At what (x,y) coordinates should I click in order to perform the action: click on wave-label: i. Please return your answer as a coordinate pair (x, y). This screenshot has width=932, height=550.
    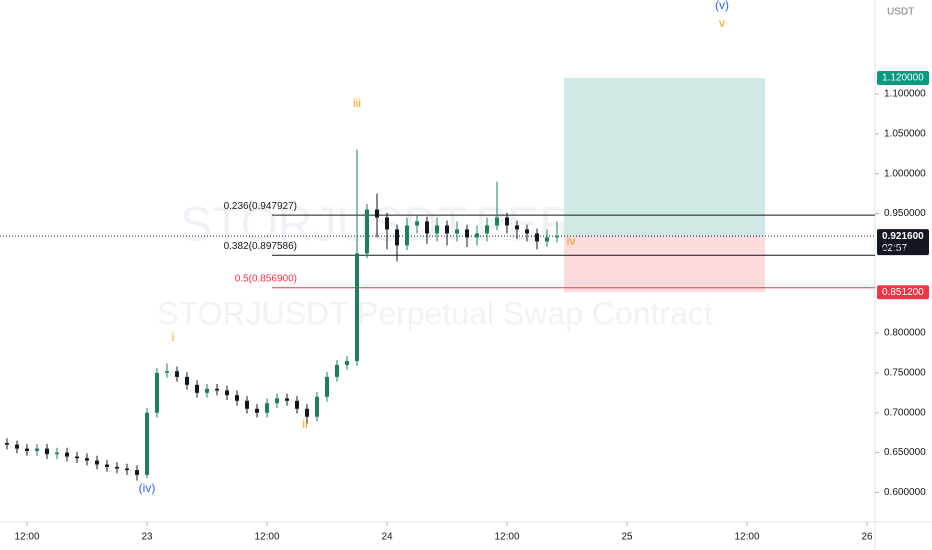
    Looking at the image, I should click on (173, 337).